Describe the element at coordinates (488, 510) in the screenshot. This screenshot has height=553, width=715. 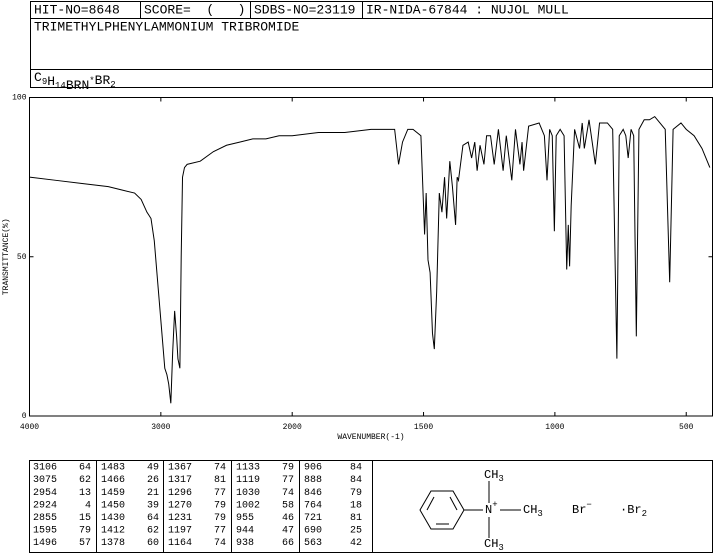
I see `text-main: N` at that location.